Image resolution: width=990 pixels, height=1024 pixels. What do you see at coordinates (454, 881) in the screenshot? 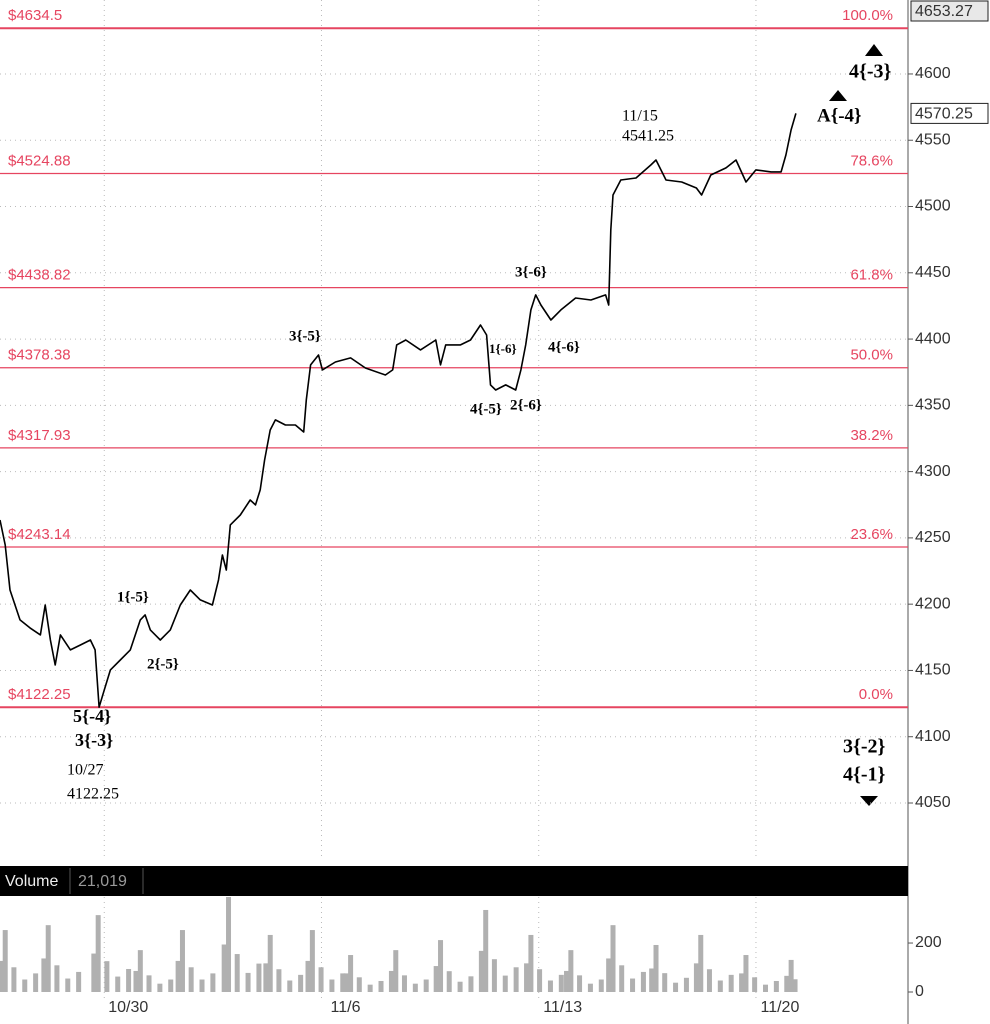
I see `volume-header` at bounding box center [454, 881].